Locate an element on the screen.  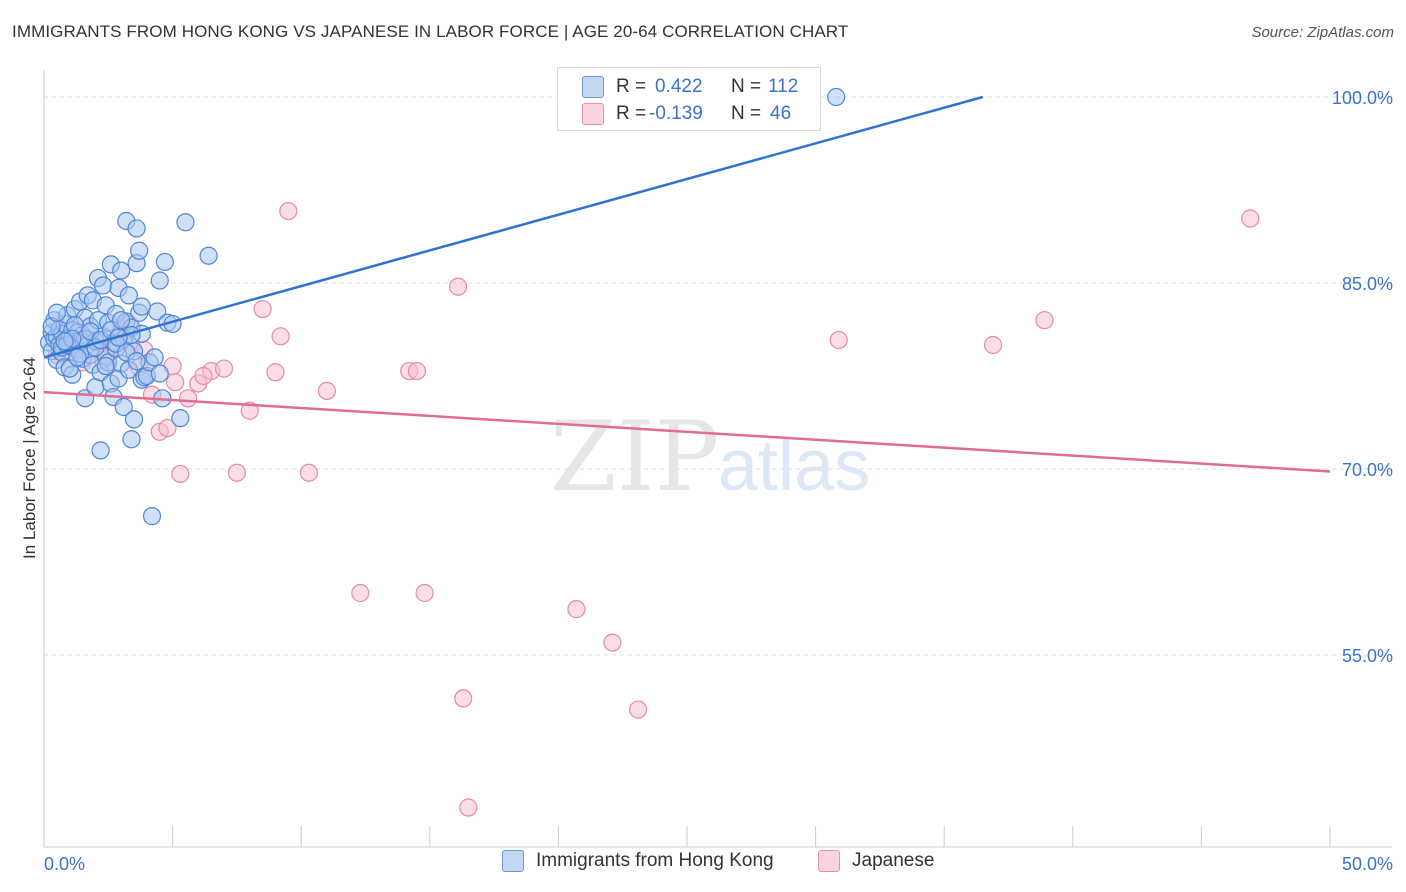
legend-label: Japanese is located at coordinates (893, 860).